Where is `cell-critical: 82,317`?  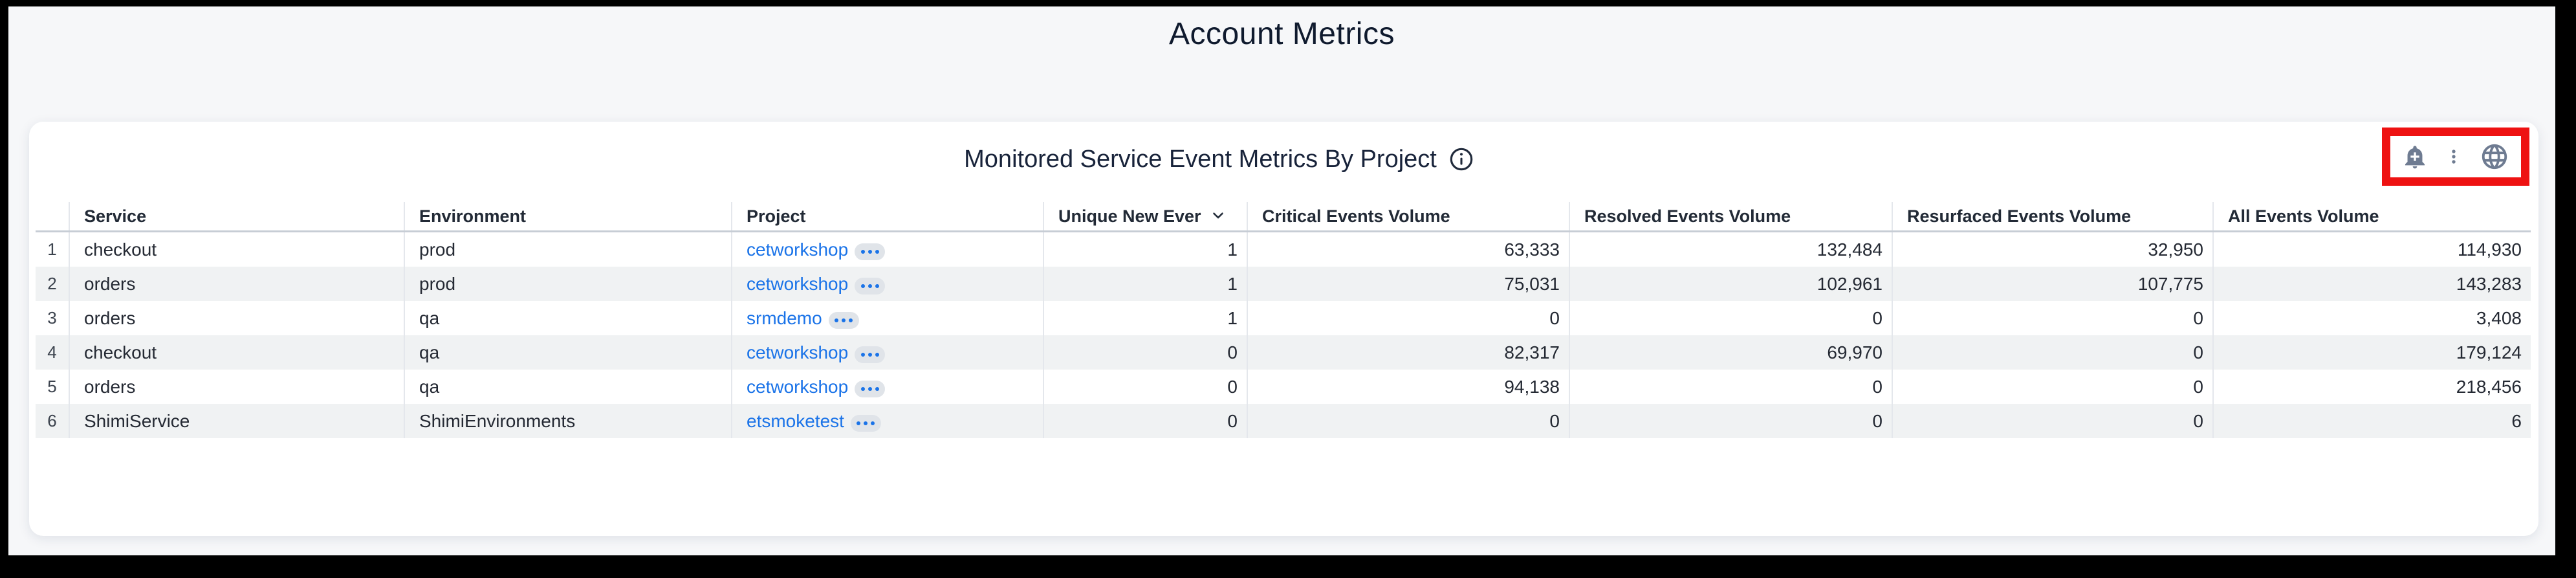
cell-critical: 82,317 is located at coordinates (1408, 352).